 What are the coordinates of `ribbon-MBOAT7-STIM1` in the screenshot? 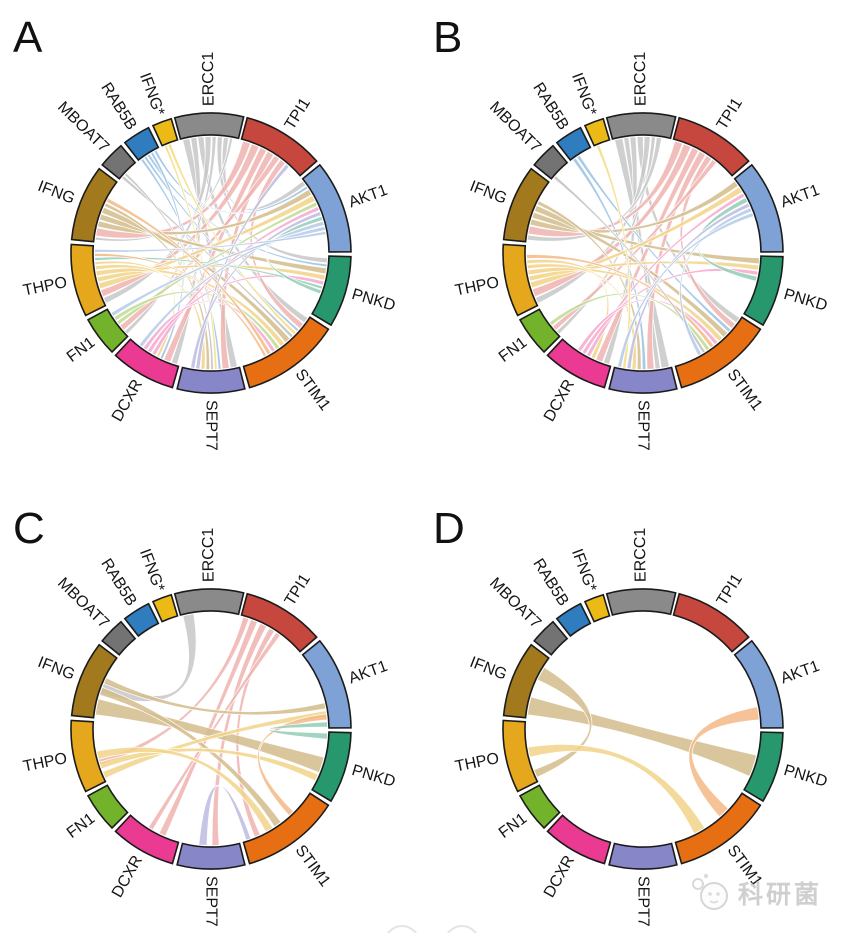 It's located at (629, 264).